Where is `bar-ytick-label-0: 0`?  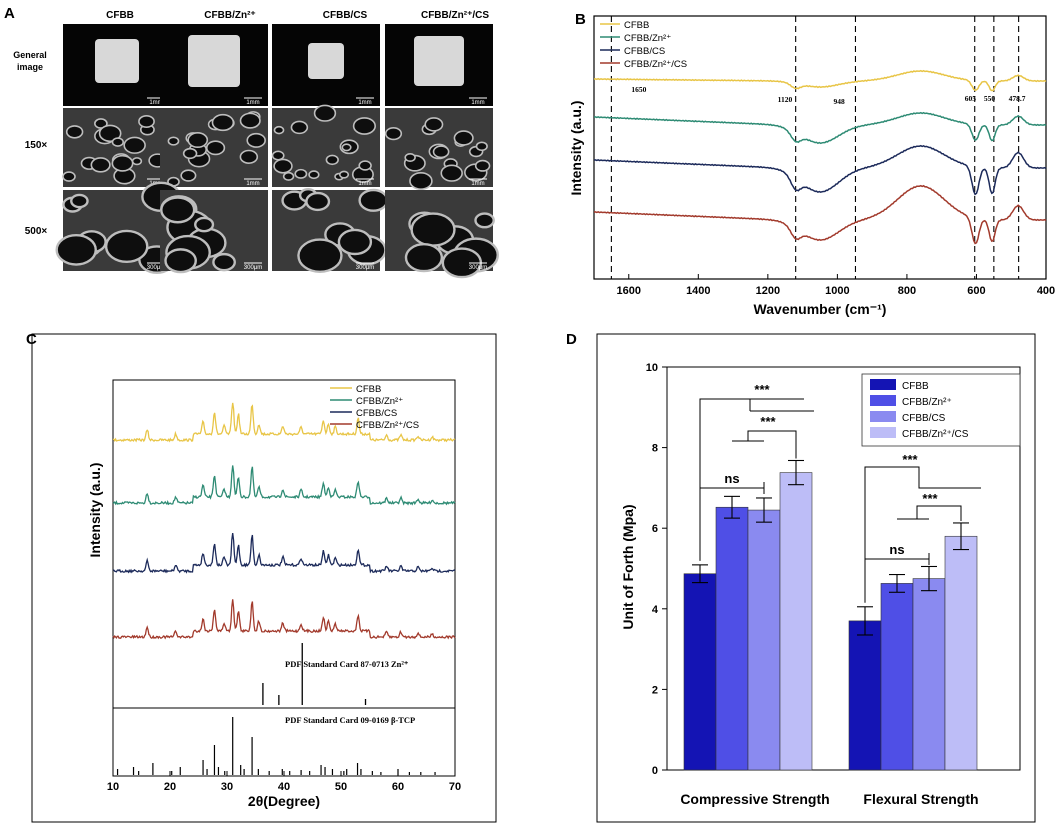 bar-ytick-label-0: 0 is located at coordinates (655, 771).